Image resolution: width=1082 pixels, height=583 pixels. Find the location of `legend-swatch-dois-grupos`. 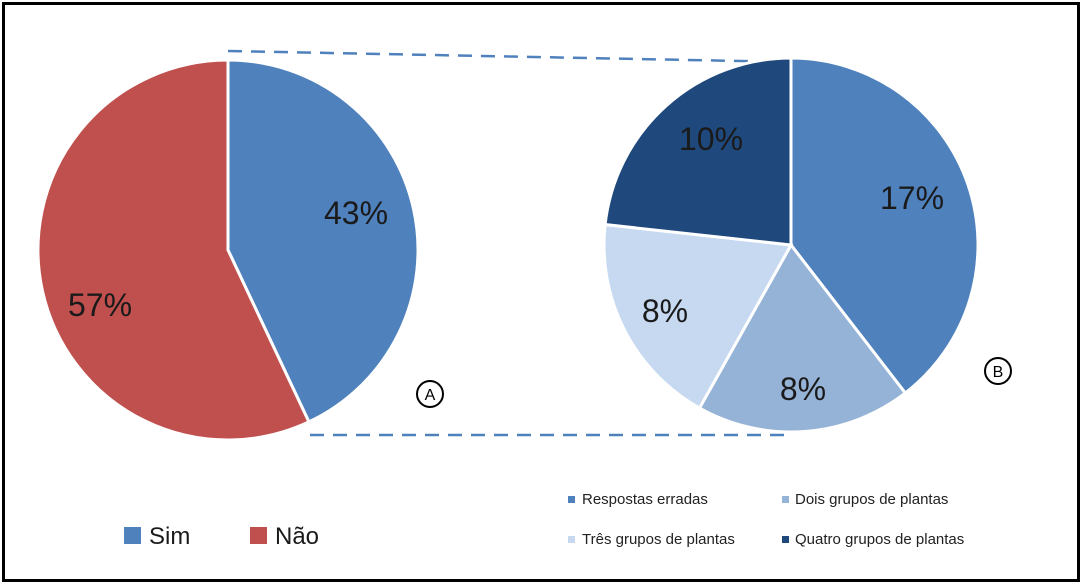

legend-swatch-dois-grupos is located at coordinates (785, 499).